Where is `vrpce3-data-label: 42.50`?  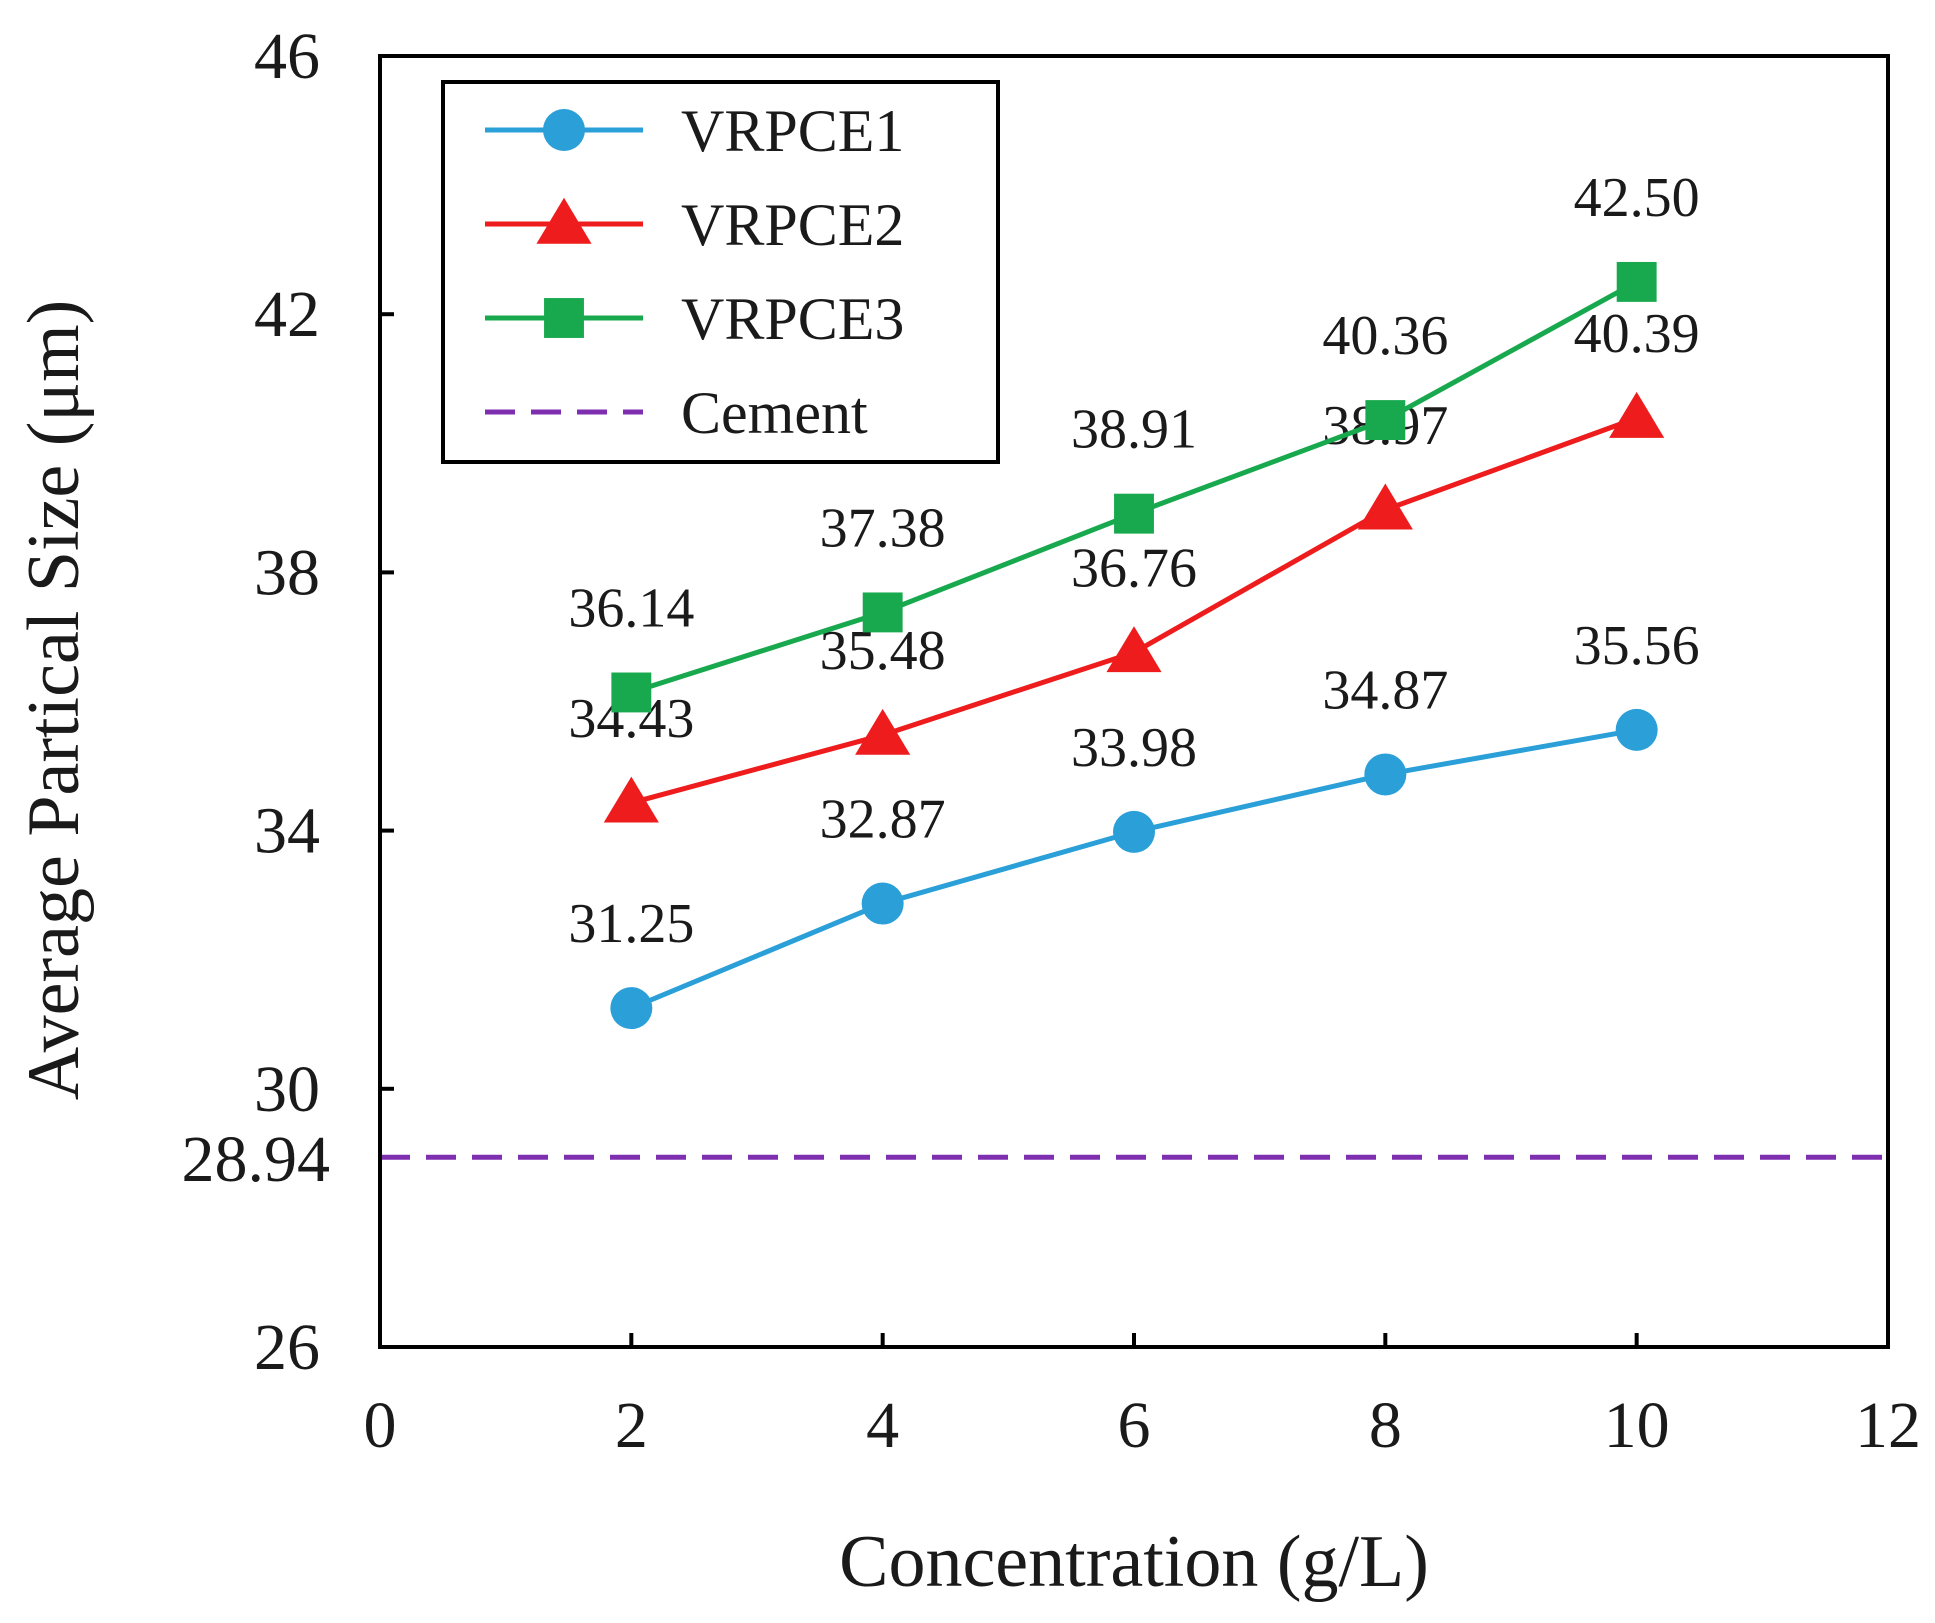
vrpce3-data-label: 42.50 is located at coordinates (1637, 198).